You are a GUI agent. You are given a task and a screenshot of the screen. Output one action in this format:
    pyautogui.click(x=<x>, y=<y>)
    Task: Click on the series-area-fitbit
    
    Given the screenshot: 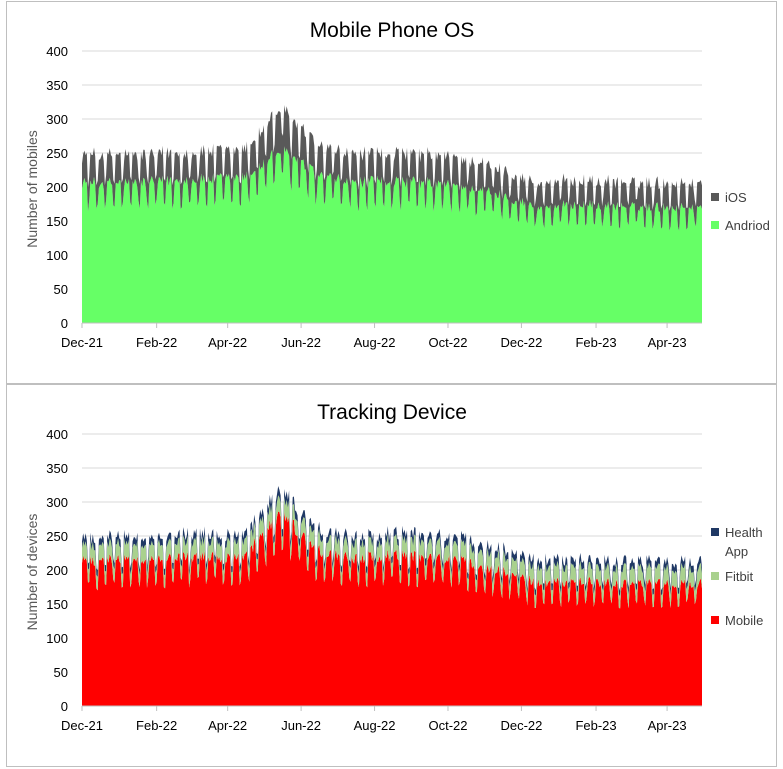 What is the action you would take?
    pyautogui.click(x=392, y=552)
    